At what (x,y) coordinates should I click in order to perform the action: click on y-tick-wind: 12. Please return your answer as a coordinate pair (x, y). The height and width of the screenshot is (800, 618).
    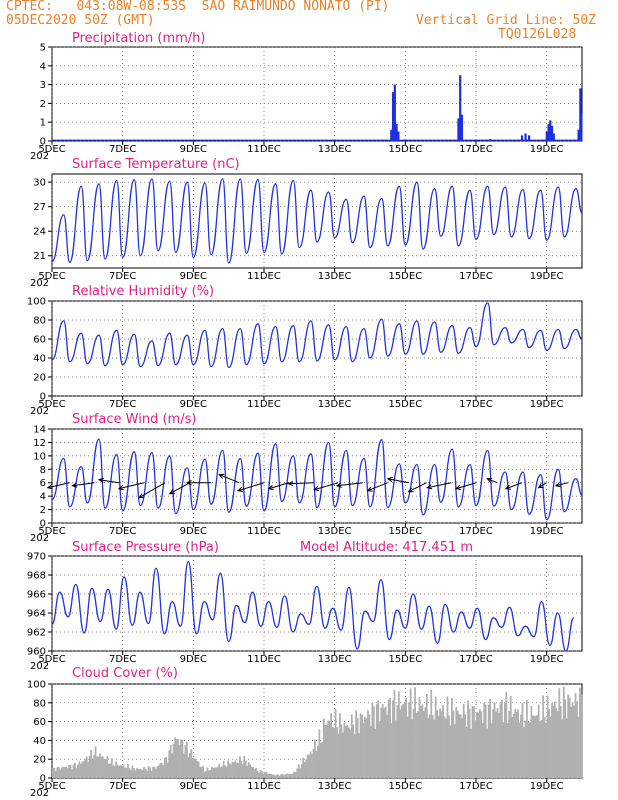
    Looking at the image, I should click on (39, 443).